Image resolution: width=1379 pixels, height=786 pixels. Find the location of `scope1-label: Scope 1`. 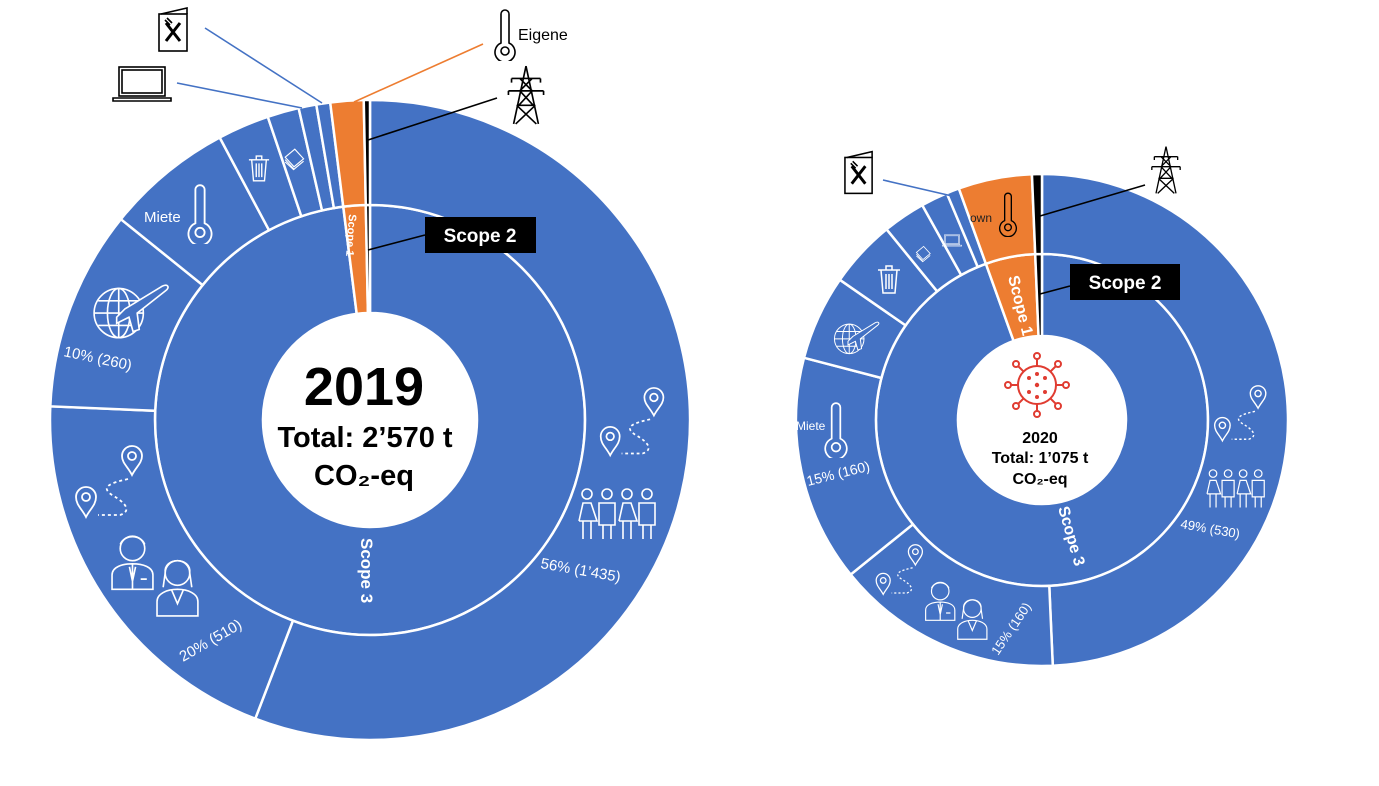

scope1-label: Scope 1 is located at coordinates (350, 235).